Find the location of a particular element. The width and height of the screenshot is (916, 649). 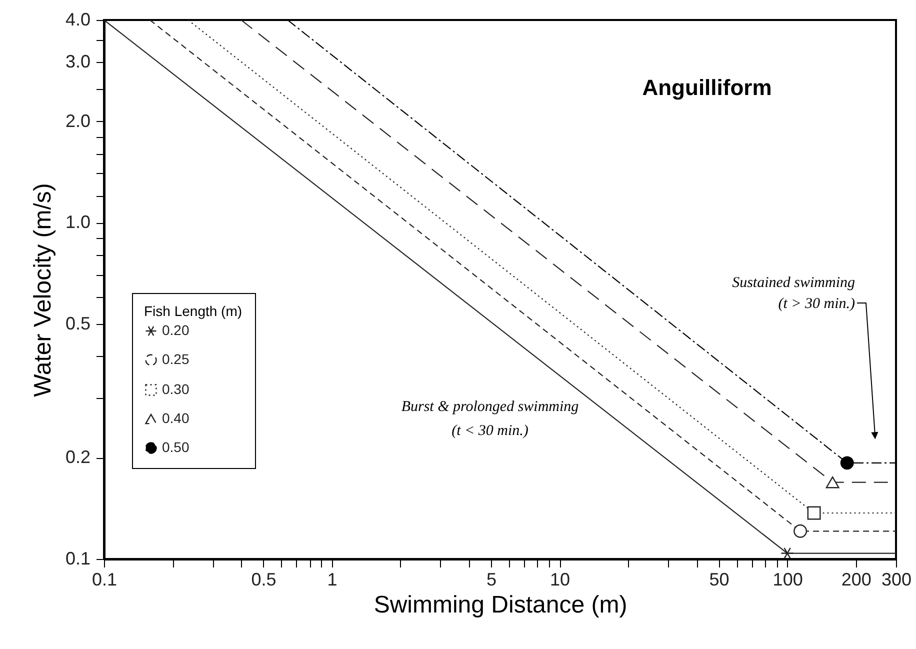

x-tick-label: 300 is located at coordinates (896, 580).